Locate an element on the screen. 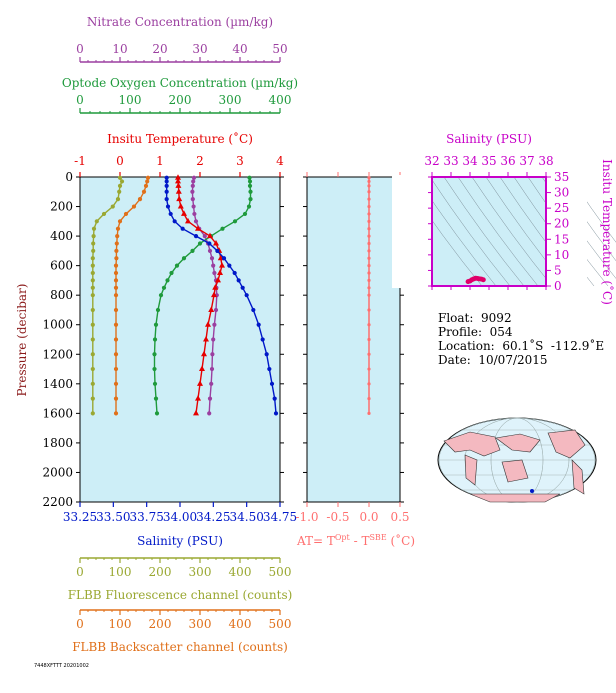 This screenshot has height=693, width=616. temperature-tick-label: 1 is located at coordinates (160, 161).